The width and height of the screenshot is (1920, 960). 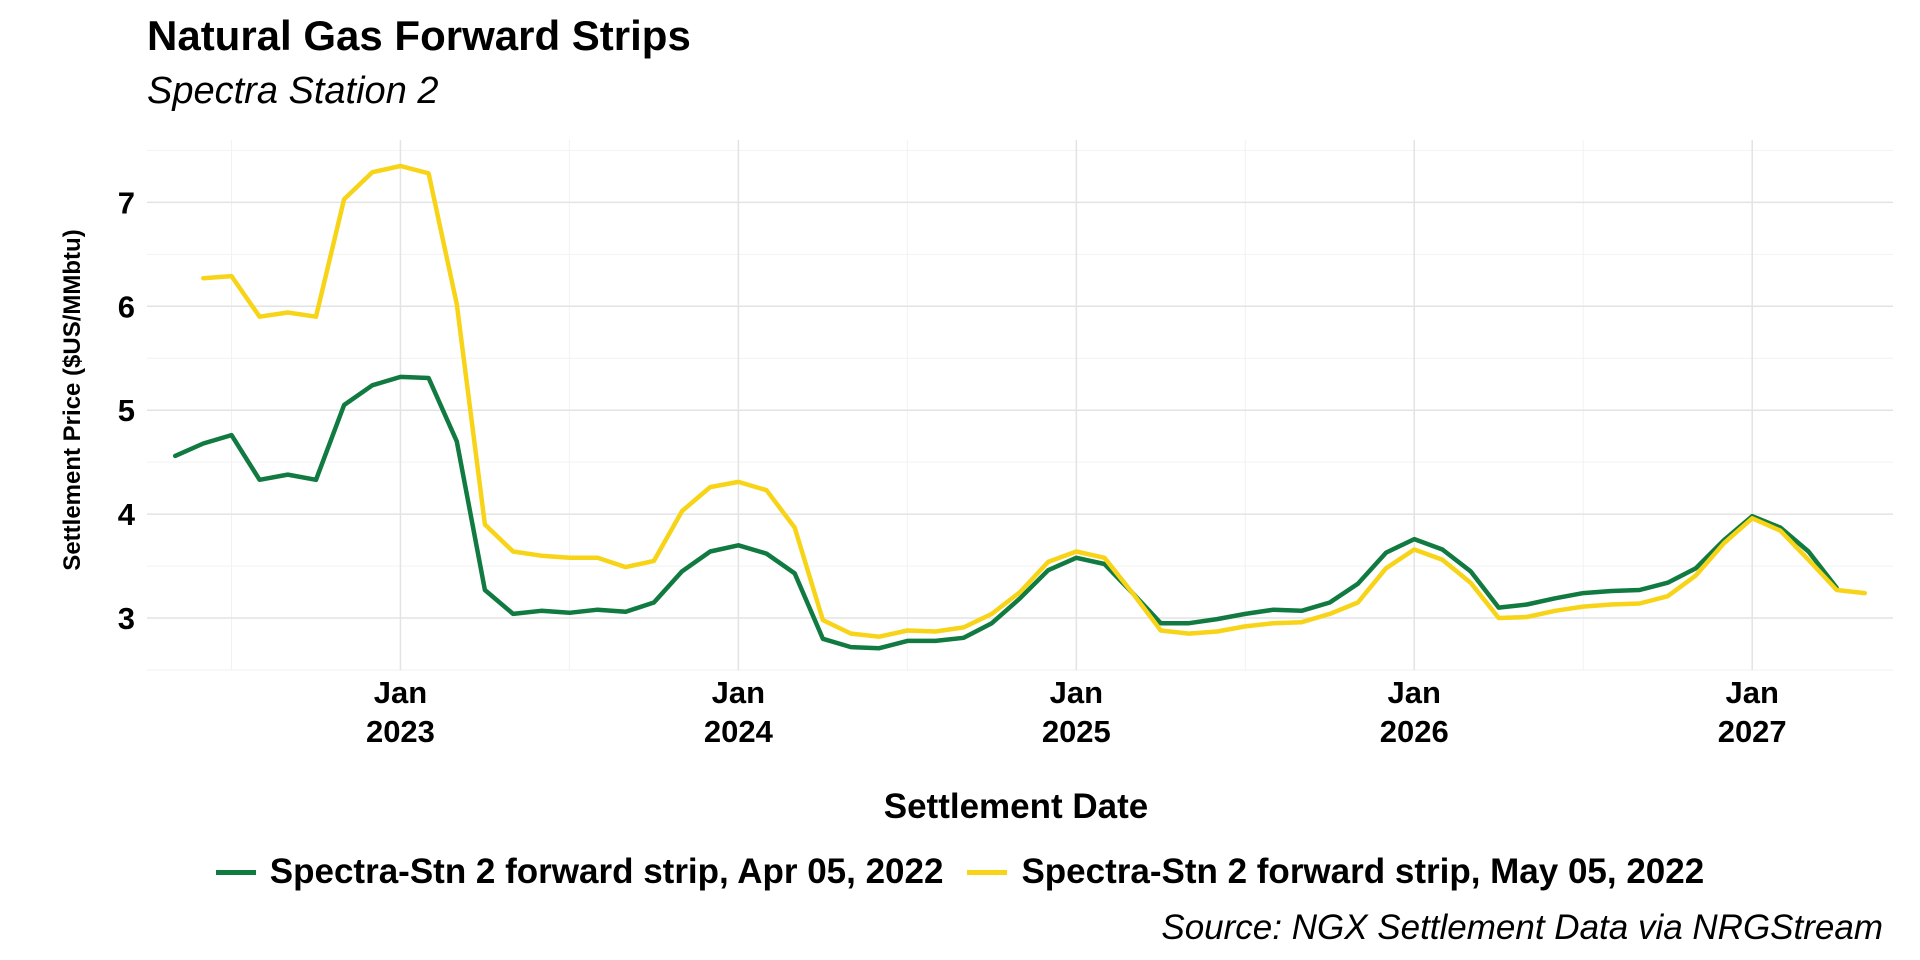 I want to click on legend-key-apr-strip, so click(x=235, y=872).